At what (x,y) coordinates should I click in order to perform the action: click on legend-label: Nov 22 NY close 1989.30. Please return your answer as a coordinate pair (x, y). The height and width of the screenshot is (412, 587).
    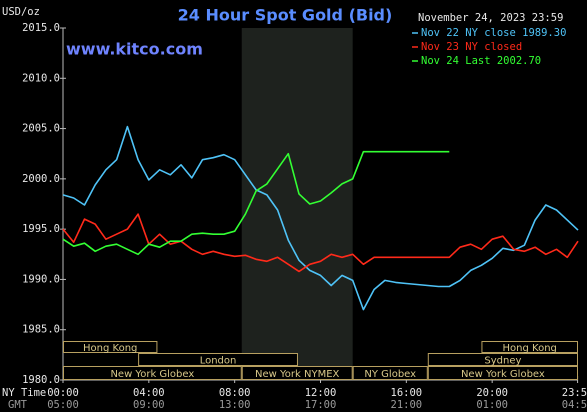
    Looking at the image, I should click on (493, 33).